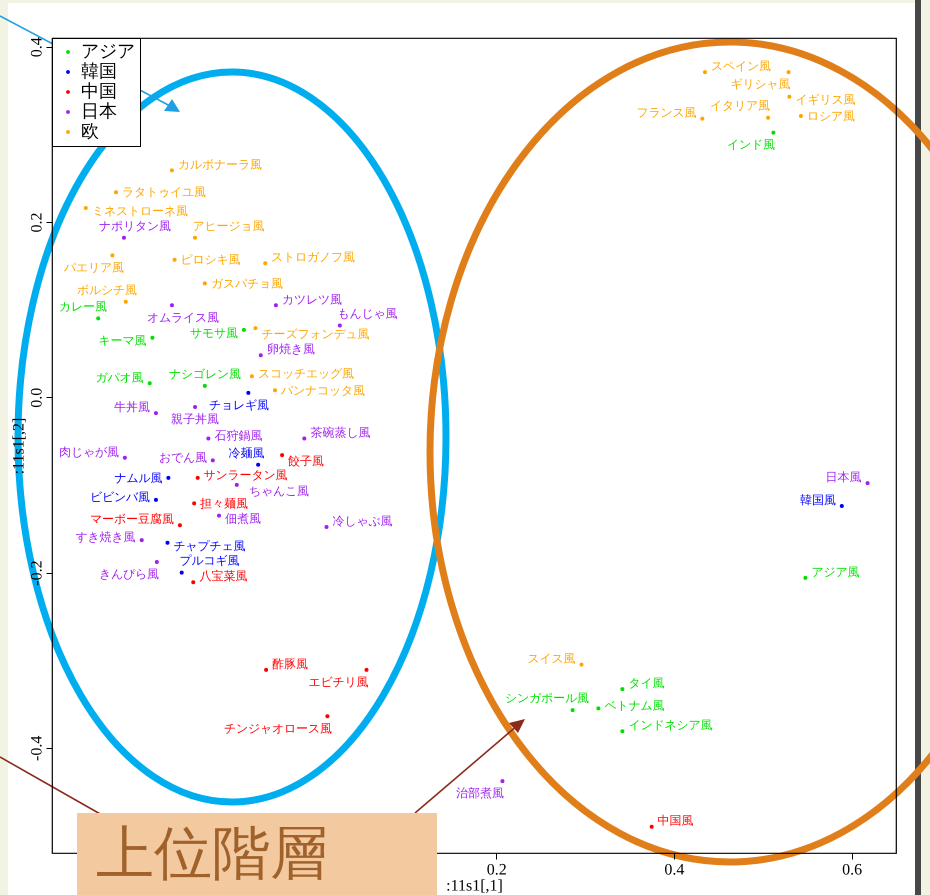 This screenshot has width=930, height=895. I want to click on data-label: カツレツ風, so click(312, 299).